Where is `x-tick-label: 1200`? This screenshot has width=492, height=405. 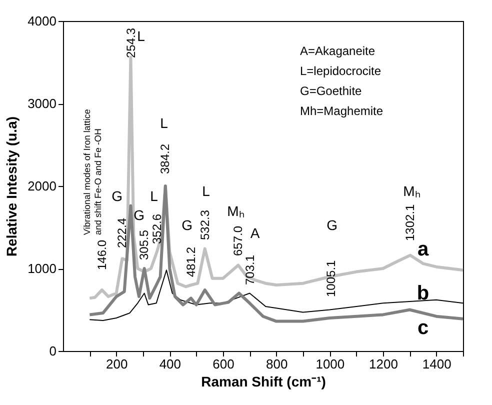
x-tick-label: 1200 is located at coordinates (383, 364).